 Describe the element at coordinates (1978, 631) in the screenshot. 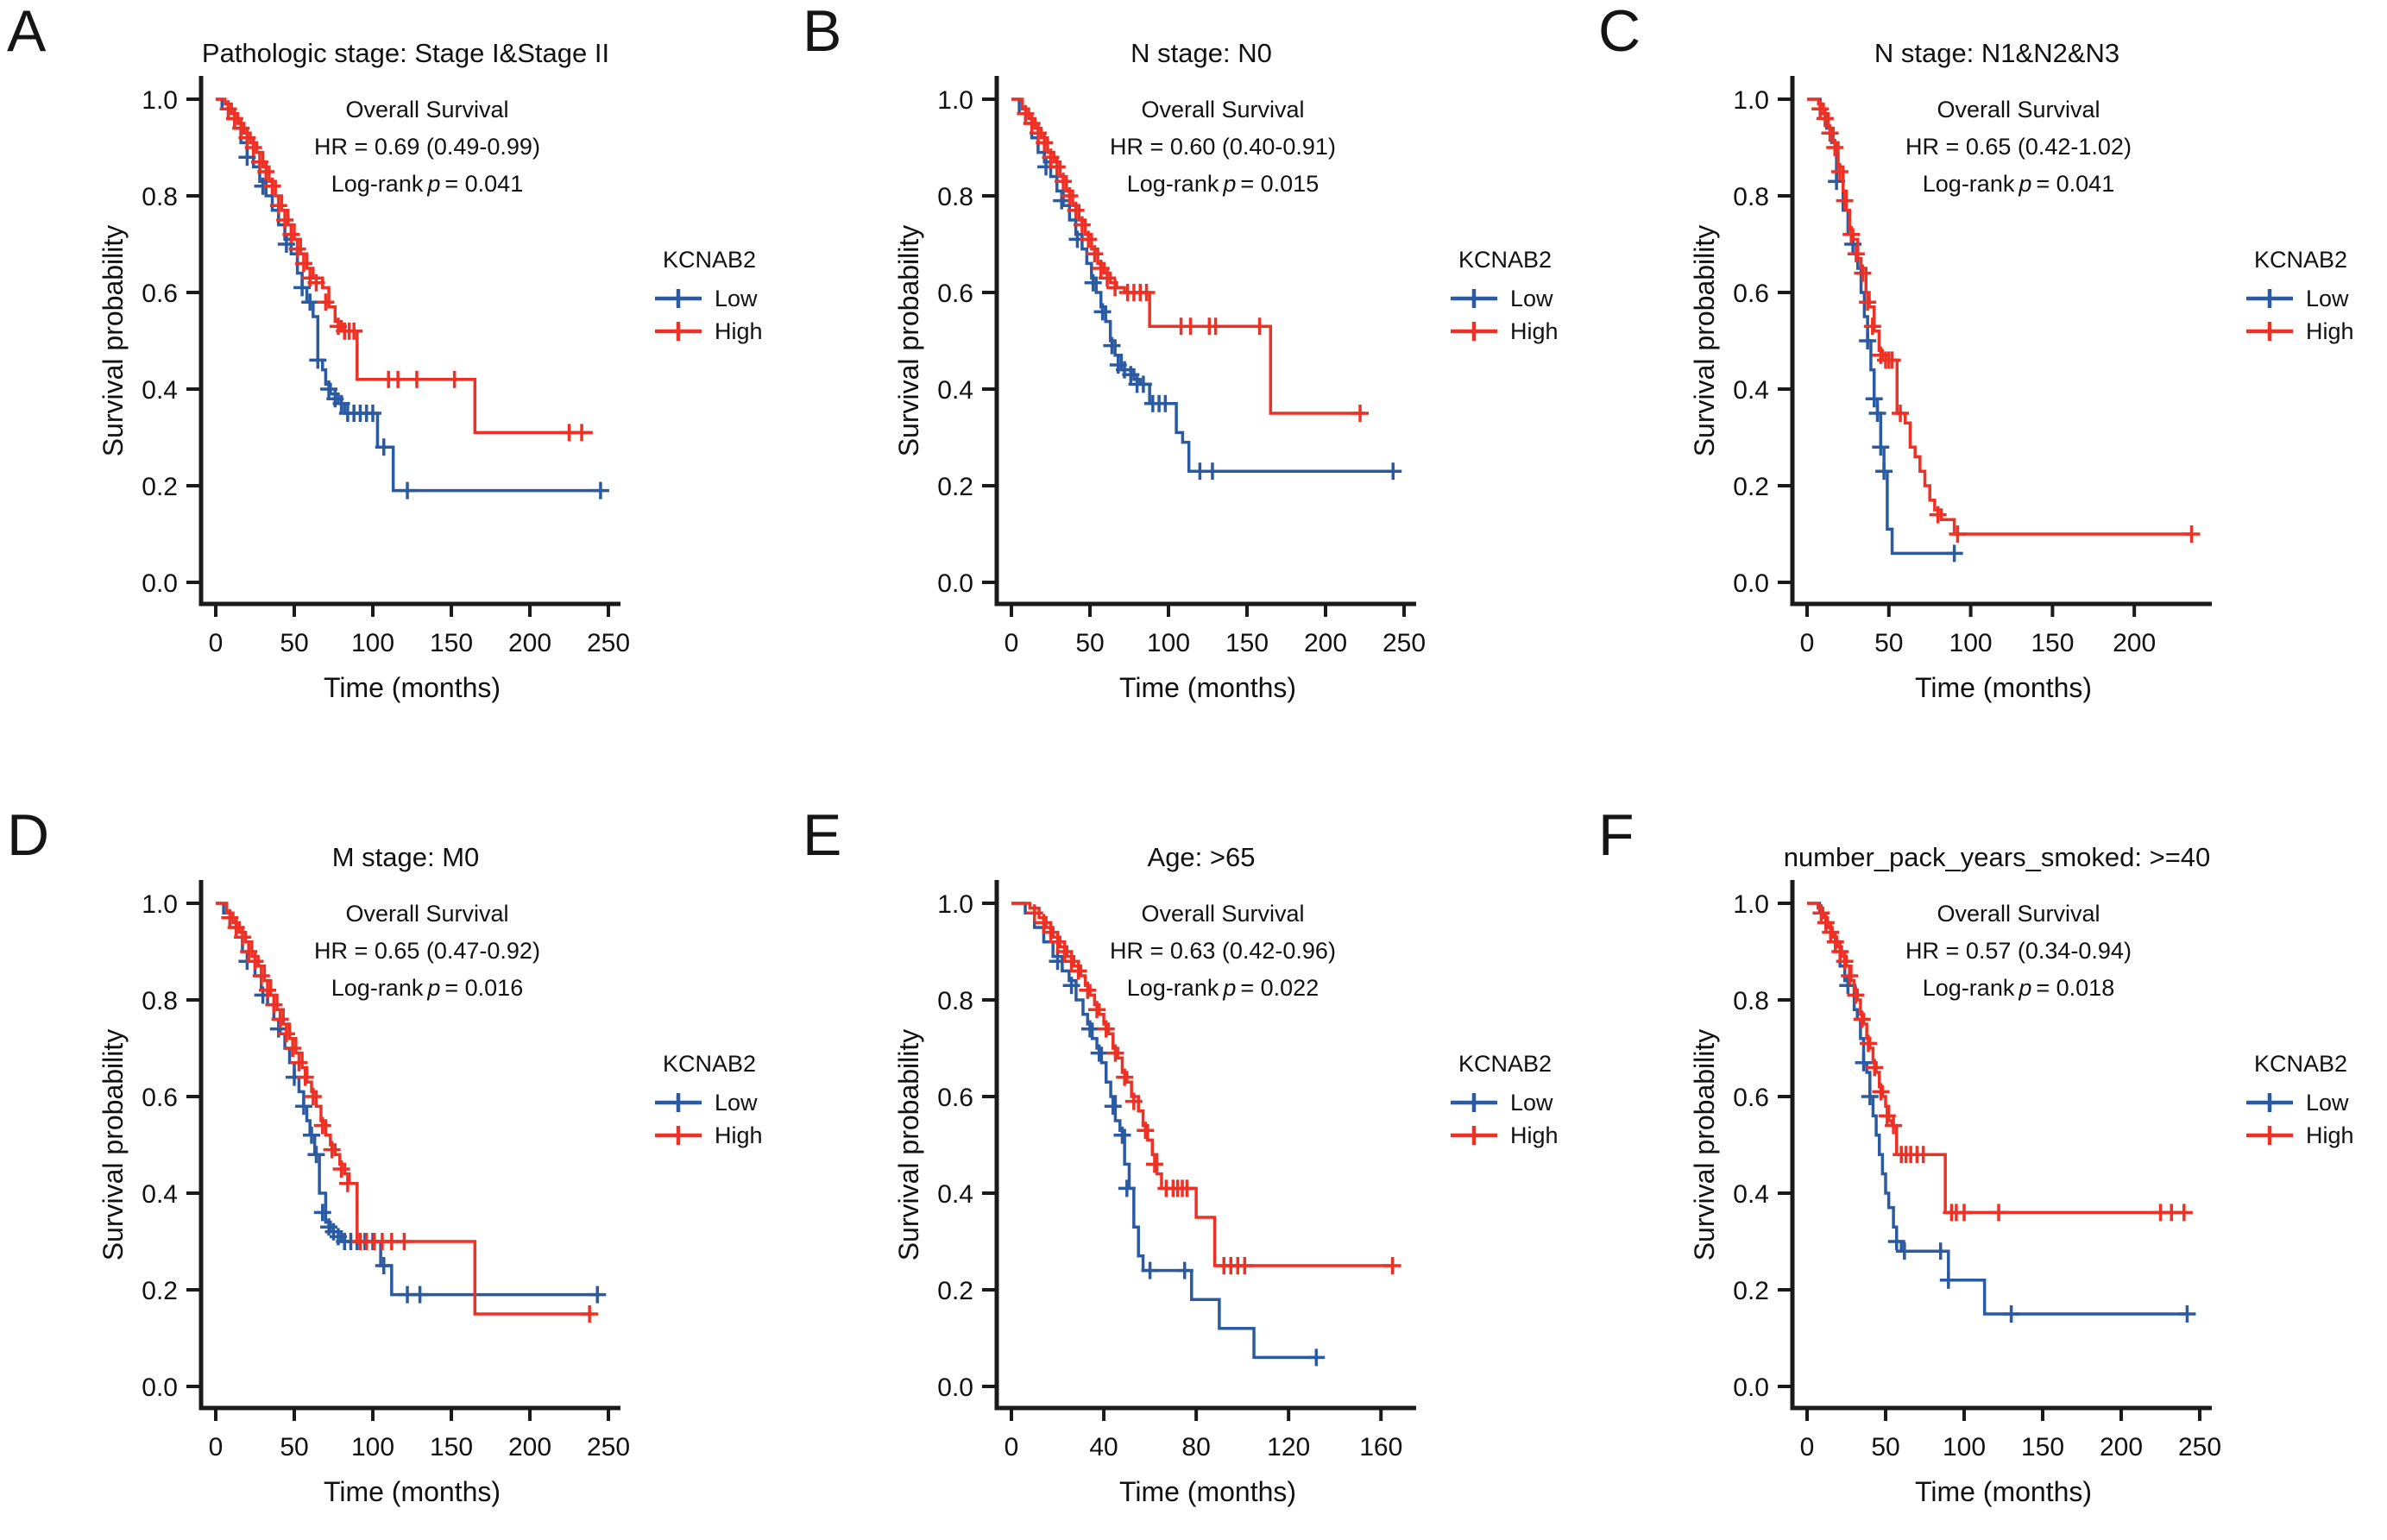

I see `x-axis-ticks: 0 50 100 150 200` at that location.